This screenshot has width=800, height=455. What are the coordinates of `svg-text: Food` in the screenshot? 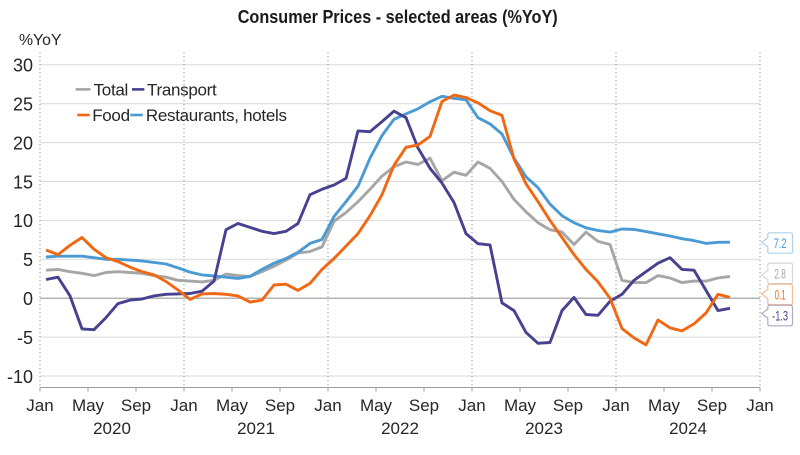 It's located at (111, 115).